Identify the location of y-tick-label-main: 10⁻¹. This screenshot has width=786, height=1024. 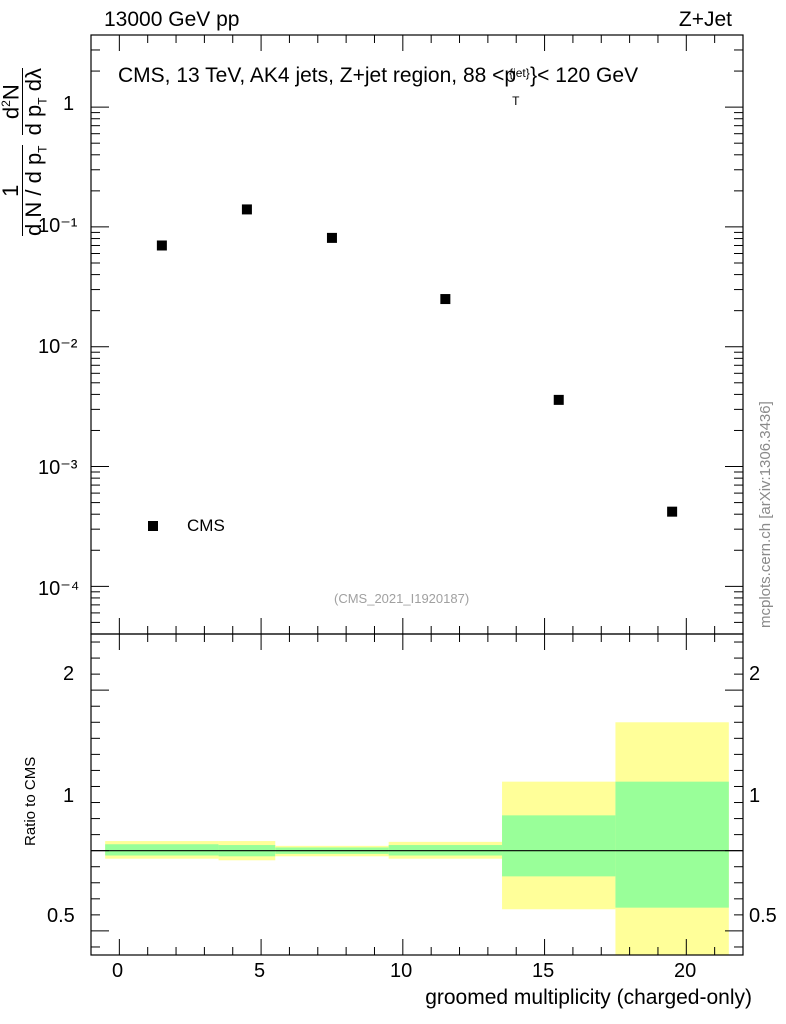
(58, 226).